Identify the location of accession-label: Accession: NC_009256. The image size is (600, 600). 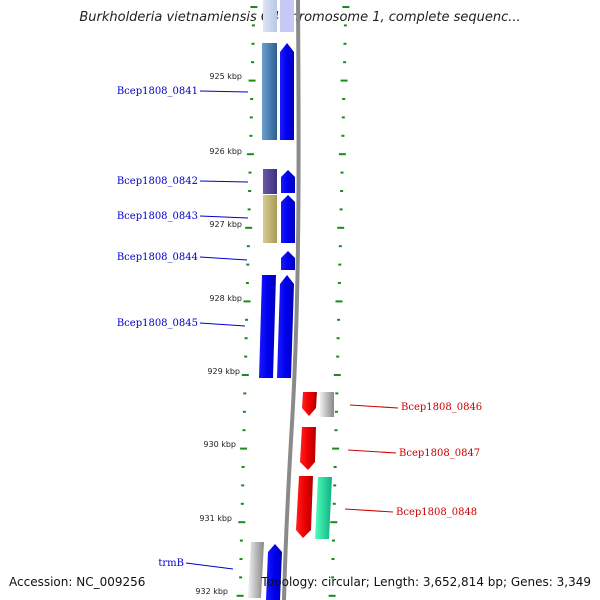
(77, 582).